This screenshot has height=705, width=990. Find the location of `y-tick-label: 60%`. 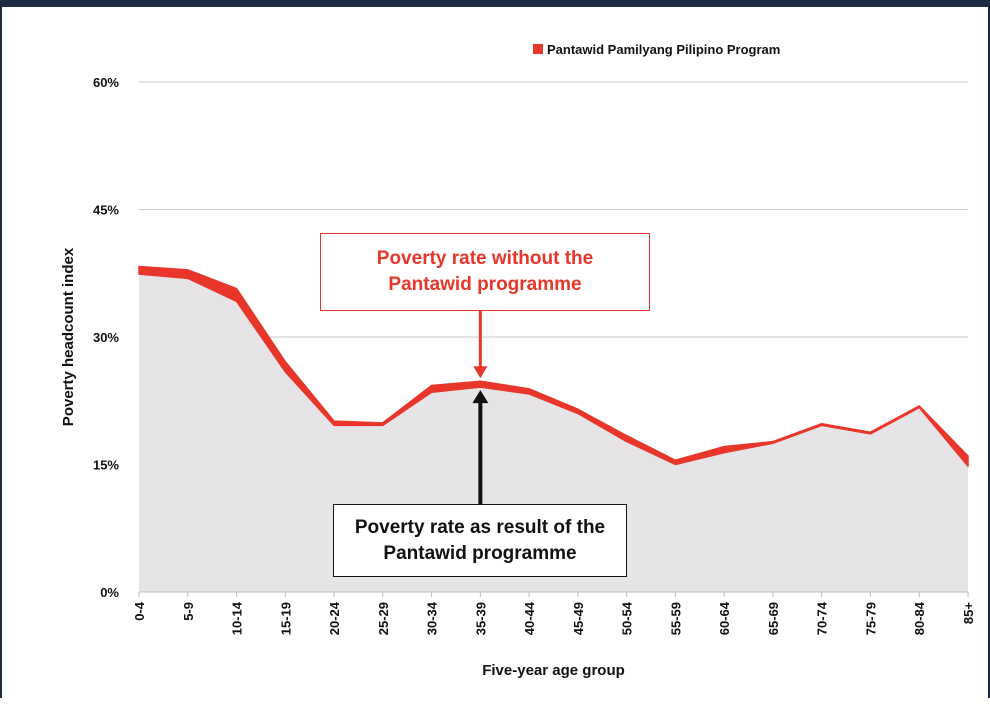

y-tick-label: 60% is located at coordinates (106, 82).